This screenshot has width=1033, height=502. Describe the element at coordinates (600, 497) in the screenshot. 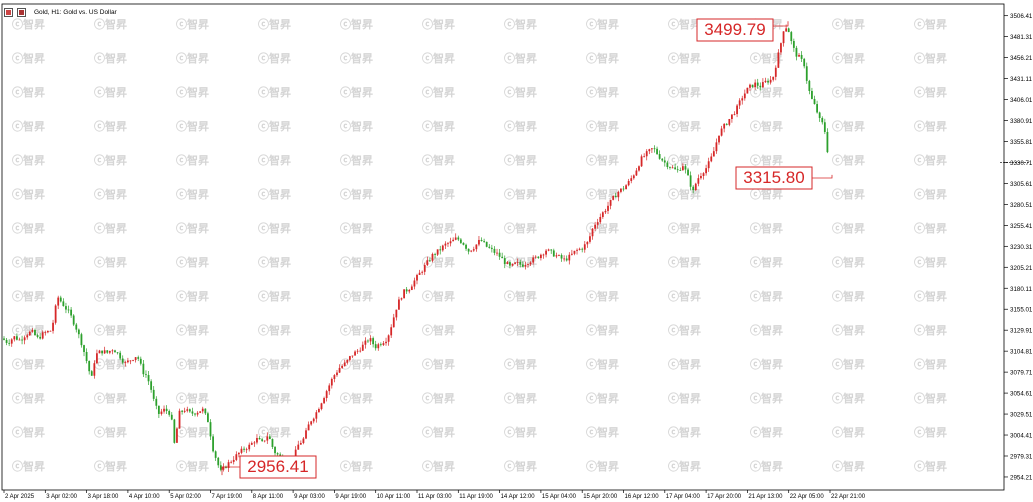

I see `x-tick-label: 15 Apr 20:00` at that location.